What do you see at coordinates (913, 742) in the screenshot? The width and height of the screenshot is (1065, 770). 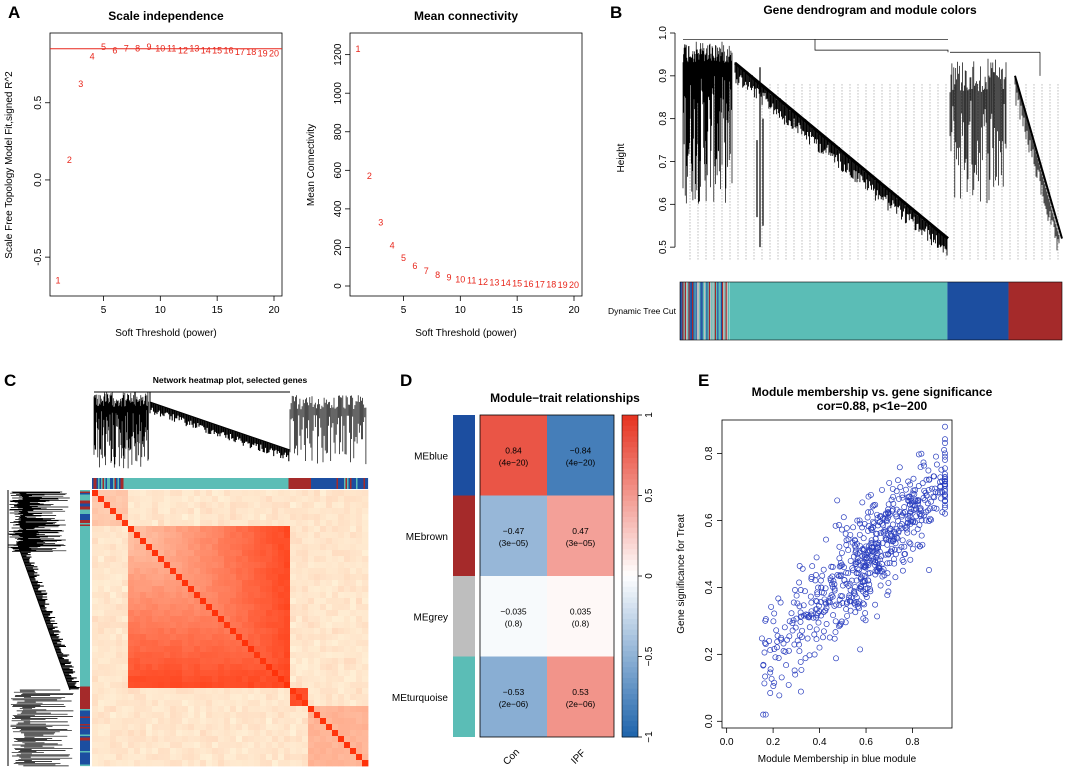 I see `chart-e-xtick-label: 0.8` at bounding box center [913, 742].